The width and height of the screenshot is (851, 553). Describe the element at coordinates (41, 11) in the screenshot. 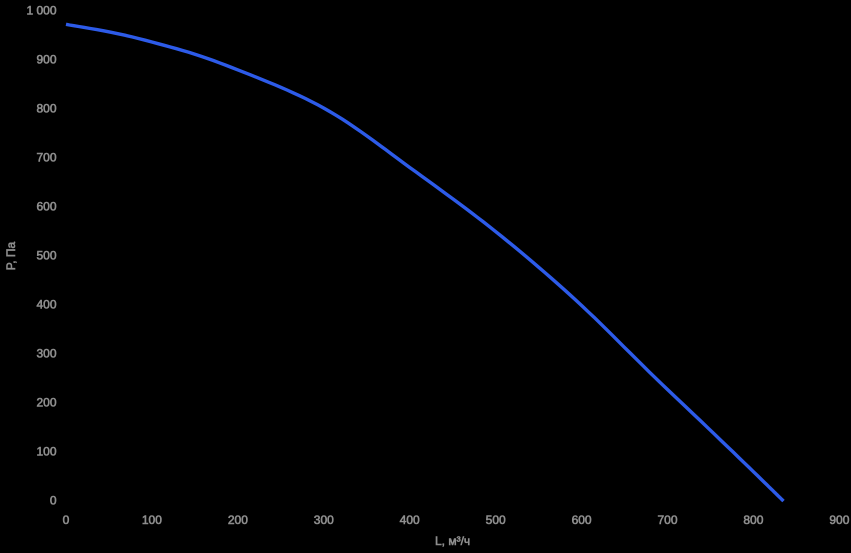

I see `svg-text: 1 000` at that location.